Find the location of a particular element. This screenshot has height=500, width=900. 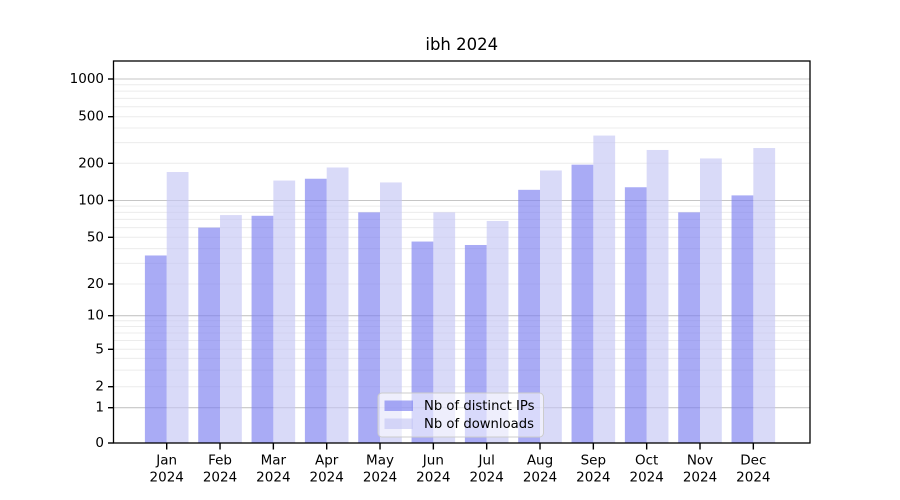

x-tick-label-month-oct: Oct is located at coordinates (646, 461).